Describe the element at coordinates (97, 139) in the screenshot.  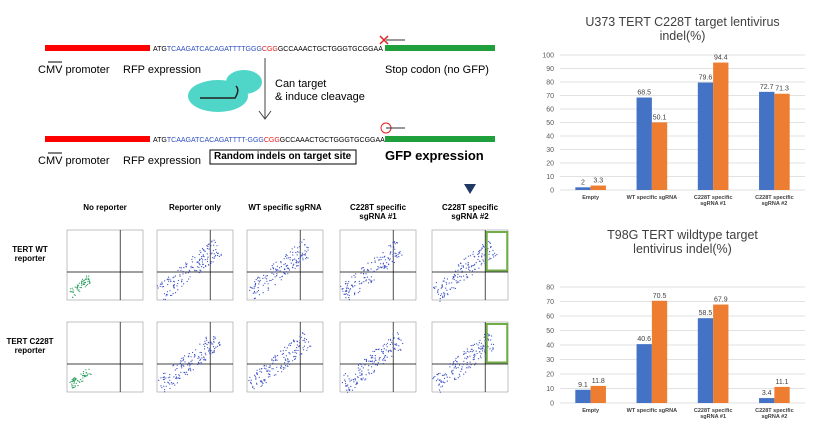
I see `cmv-rfp-bar` at that location.